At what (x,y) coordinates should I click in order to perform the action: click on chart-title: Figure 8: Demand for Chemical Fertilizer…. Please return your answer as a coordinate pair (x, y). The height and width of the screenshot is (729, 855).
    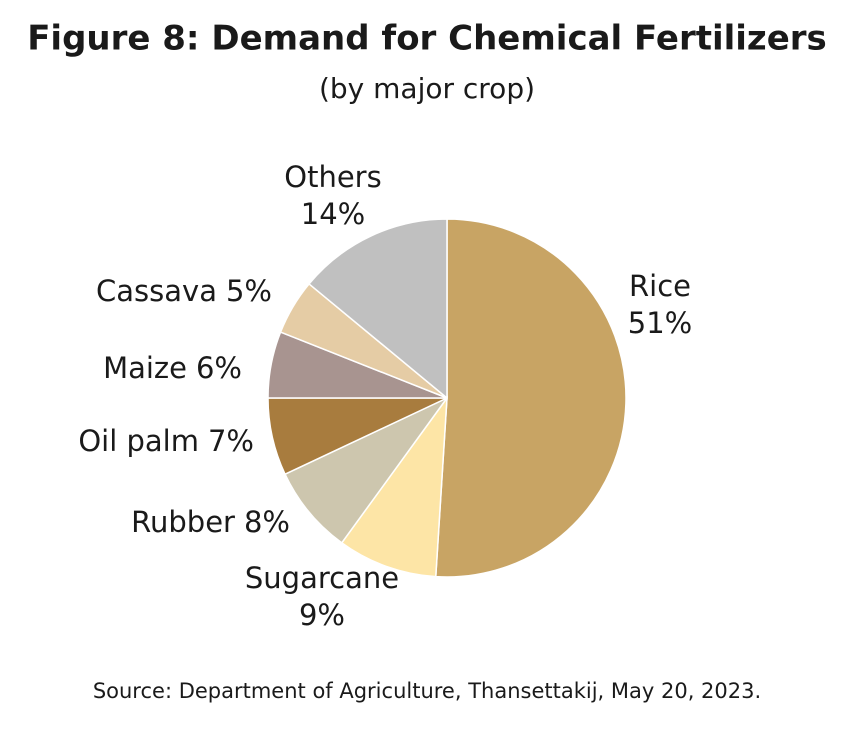
    Looking at the image, I should click on (427, 39).